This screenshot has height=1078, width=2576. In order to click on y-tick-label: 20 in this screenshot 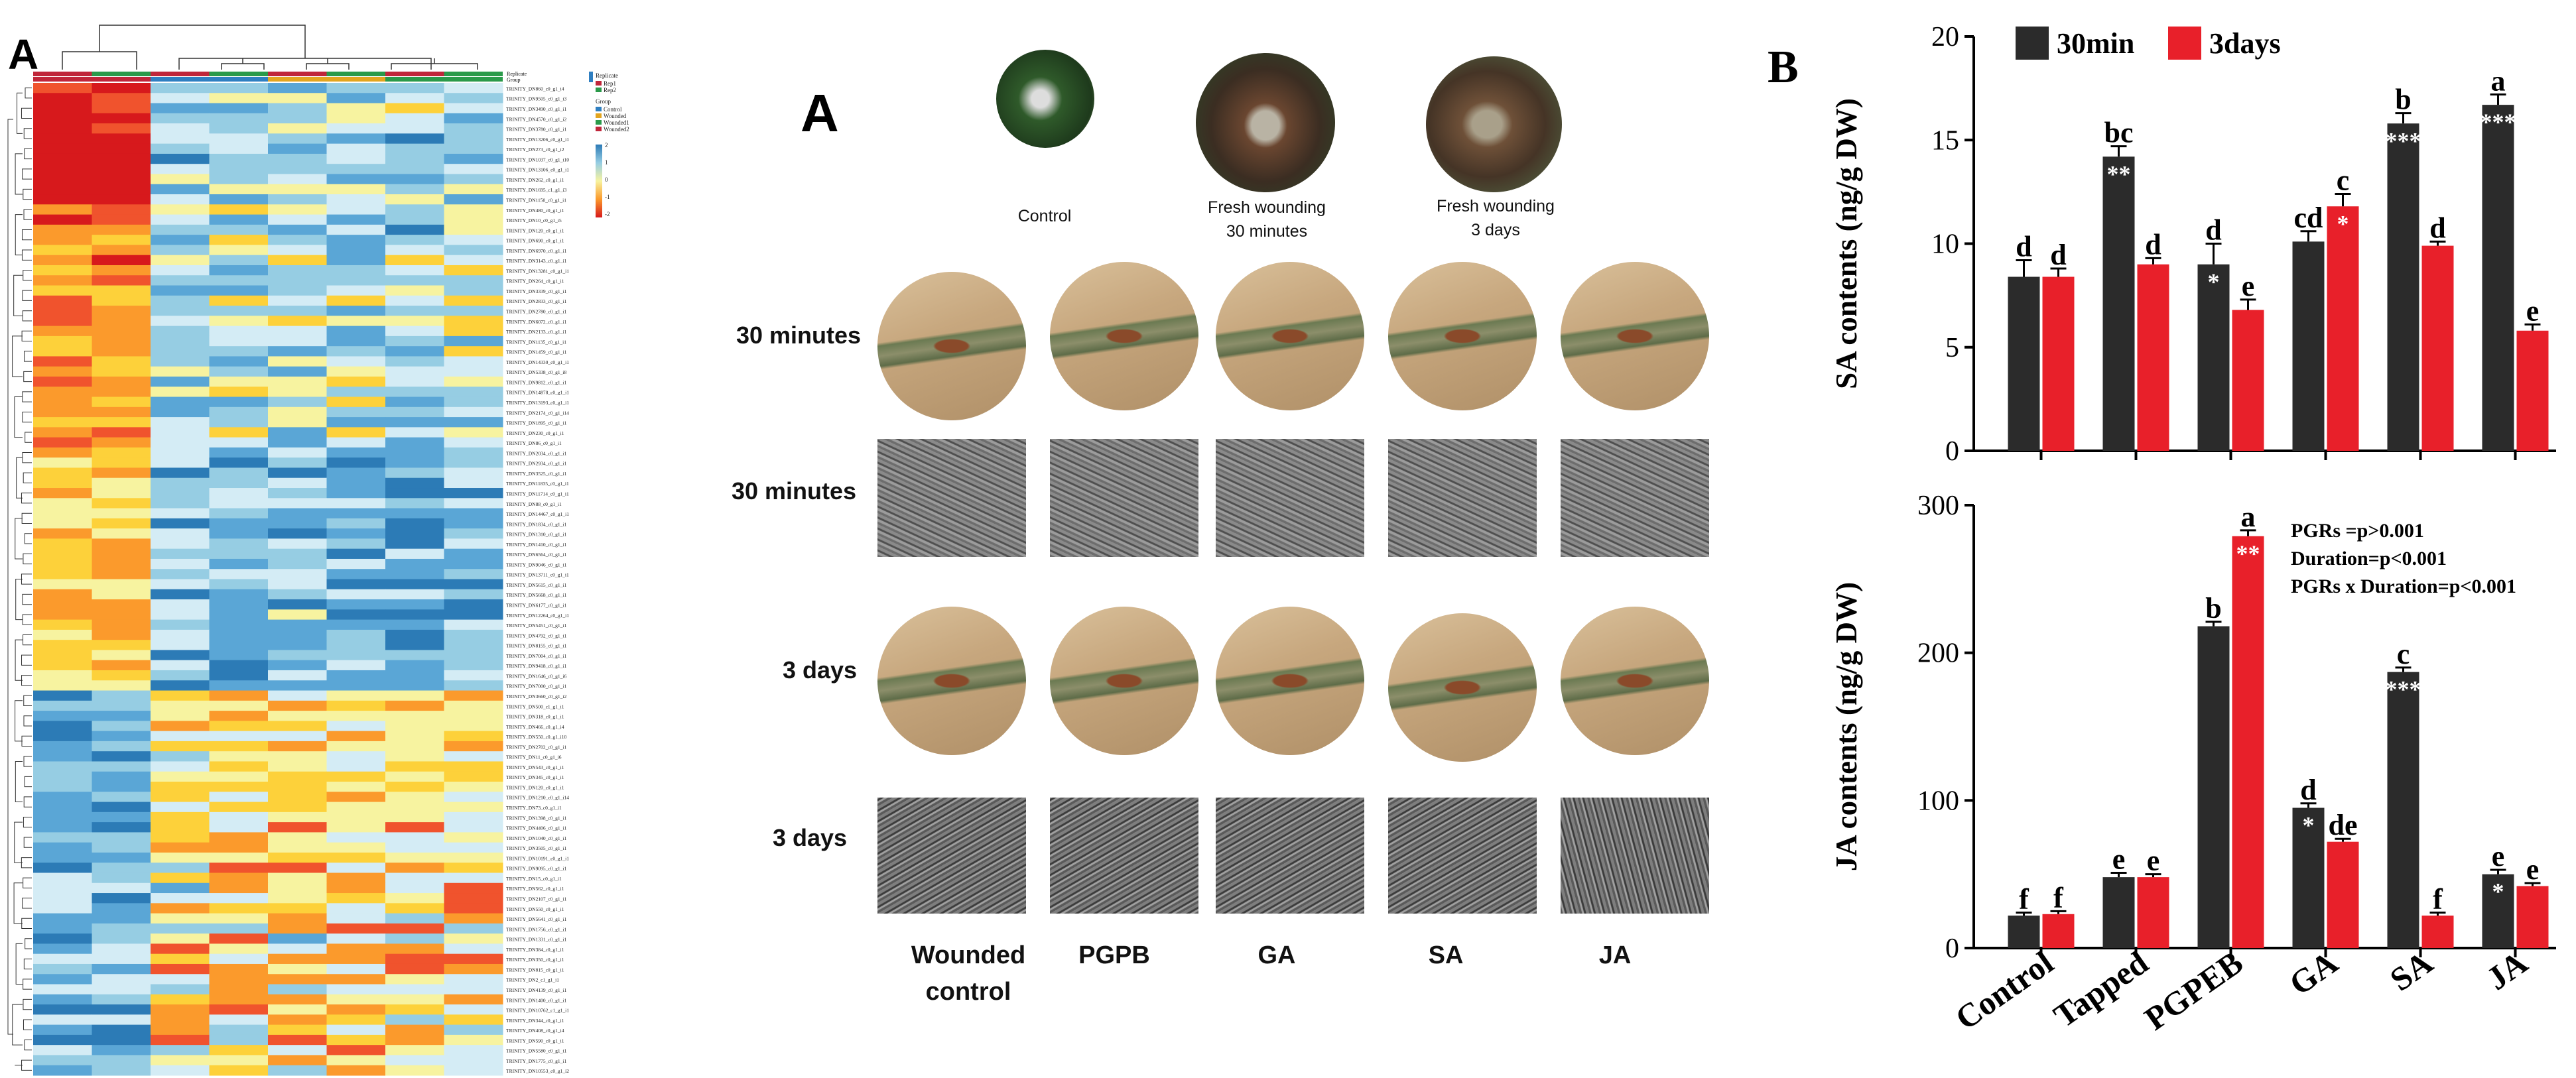, I will do `click(1945, 37)`.